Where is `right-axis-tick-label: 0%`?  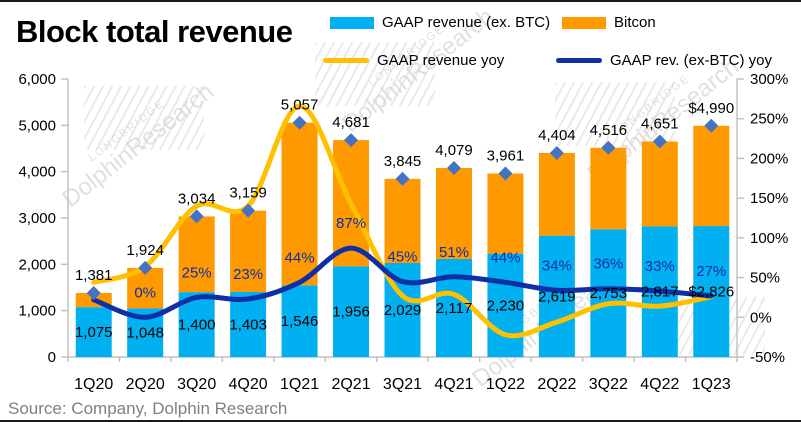 right-axis-tick-label: 0% is located at coordinates (761, 317).